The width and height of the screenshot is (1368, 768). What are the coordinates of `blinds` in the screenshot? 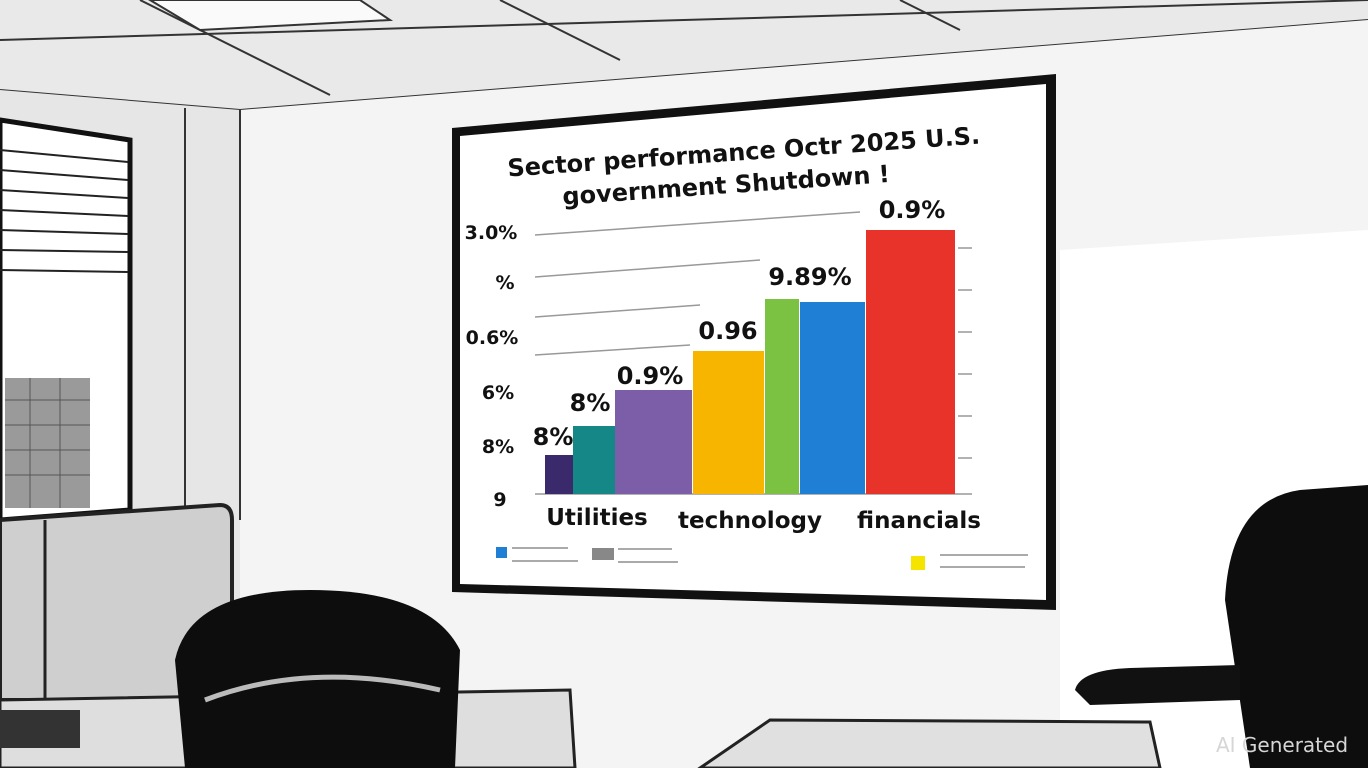 It's located at (64, 211).